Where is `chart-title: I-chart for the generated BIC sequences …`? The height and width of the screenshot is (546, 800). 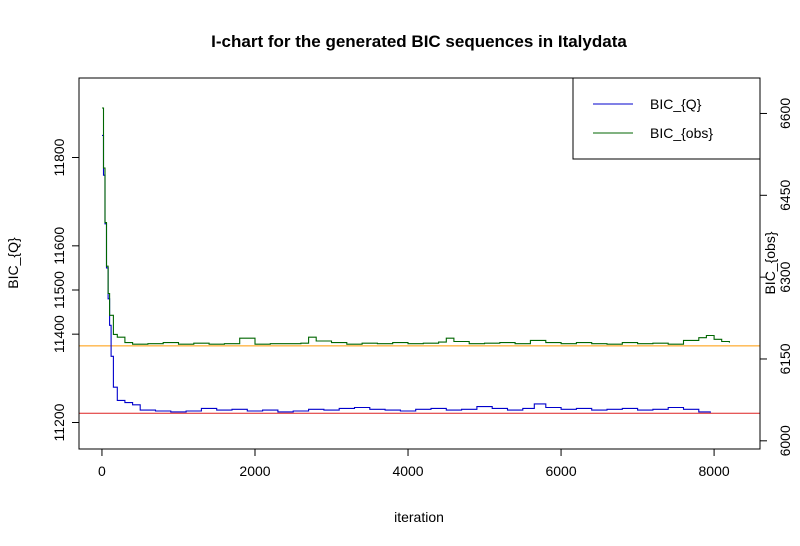 chart-title: I-chart for the generated BIC sequences … is located at coordinates (419, 41).